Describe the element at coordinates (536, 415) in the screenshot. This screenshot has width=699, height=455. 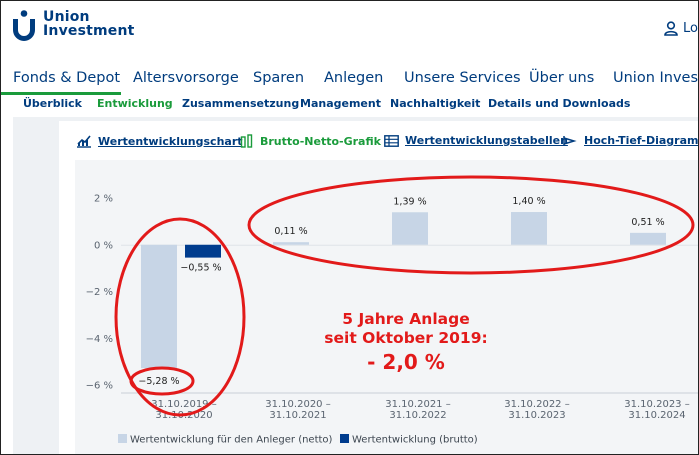
I see `x-tick-label: 31.10.2023` at that location.